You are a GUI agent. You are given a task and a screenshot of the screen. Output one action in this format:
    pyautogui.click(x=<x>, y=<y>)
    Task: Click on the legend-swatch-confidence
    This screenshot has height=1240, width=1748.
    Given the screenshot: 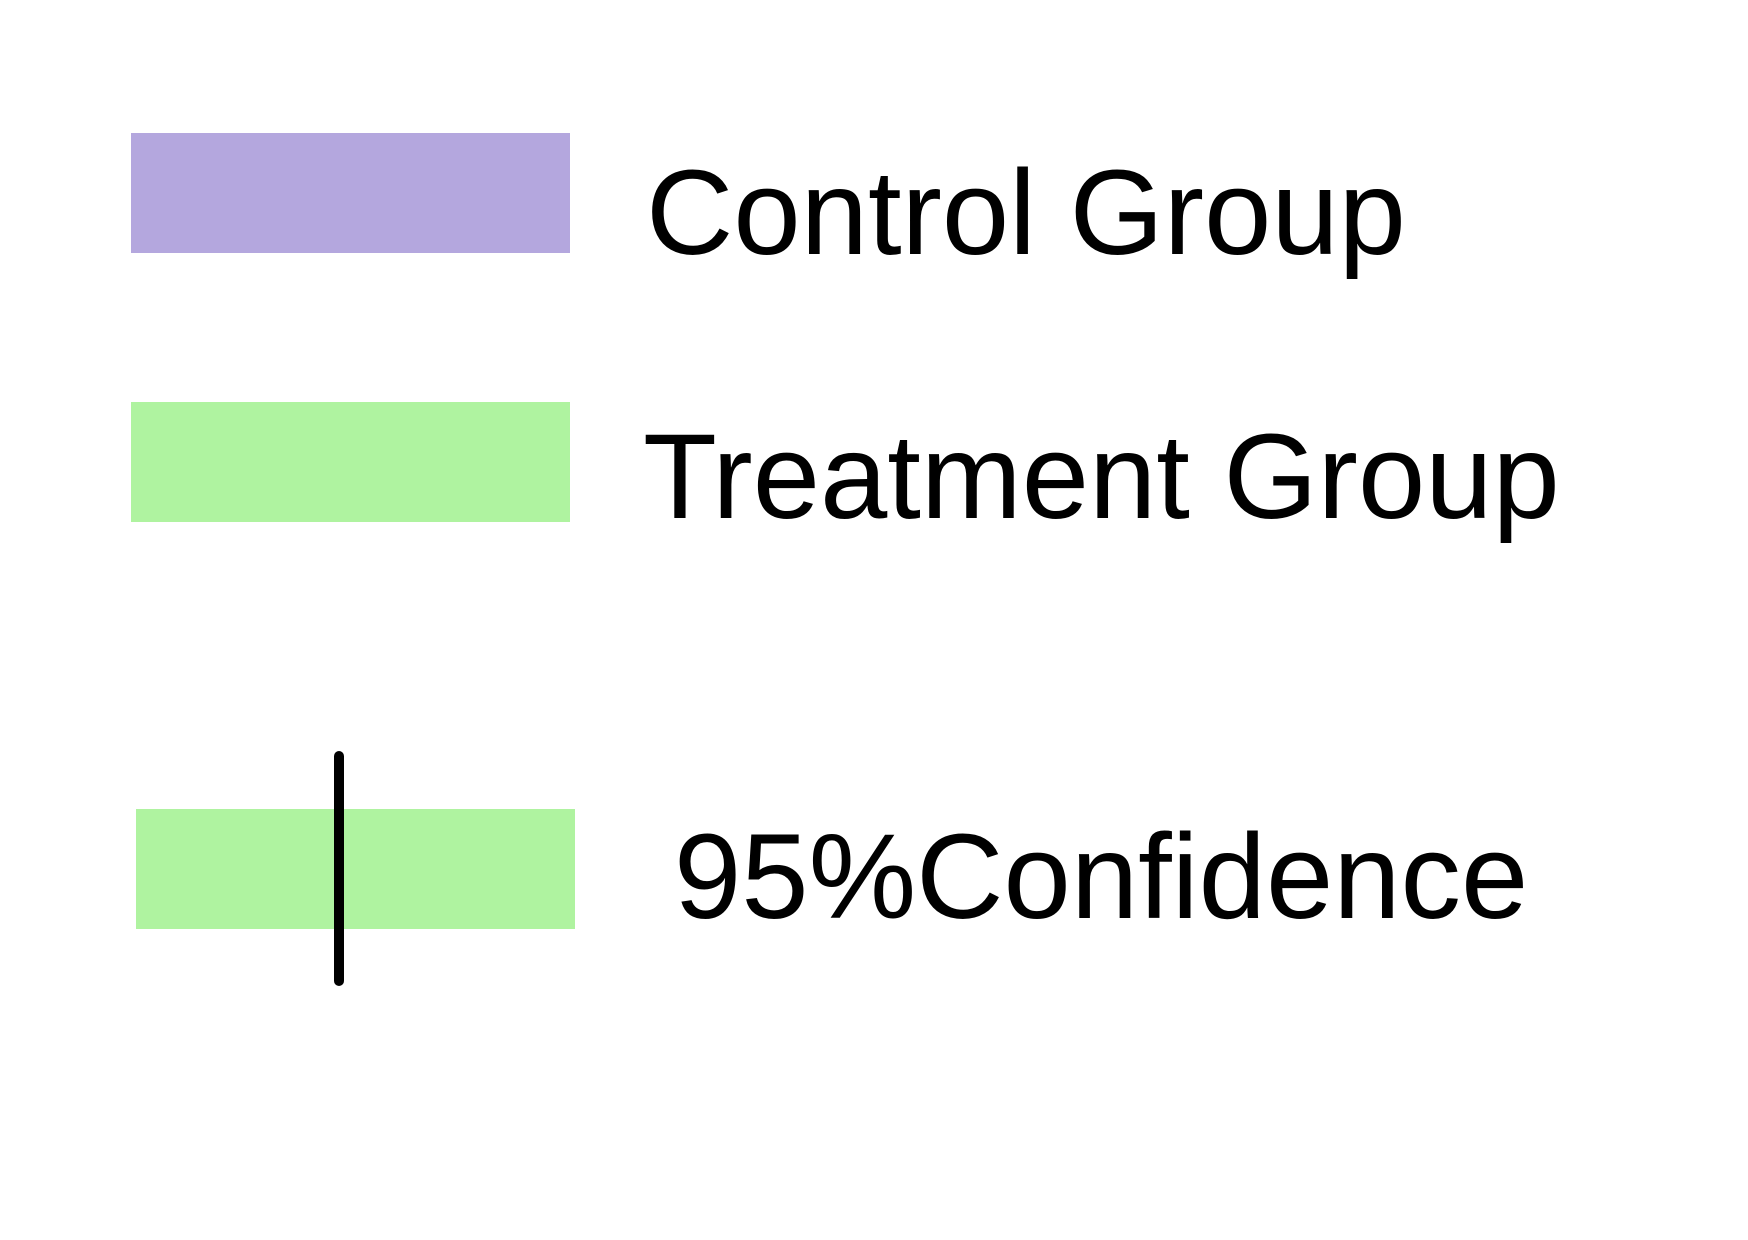 What is the action you would take?
    pyautogui.click(x=355, y=869)
    